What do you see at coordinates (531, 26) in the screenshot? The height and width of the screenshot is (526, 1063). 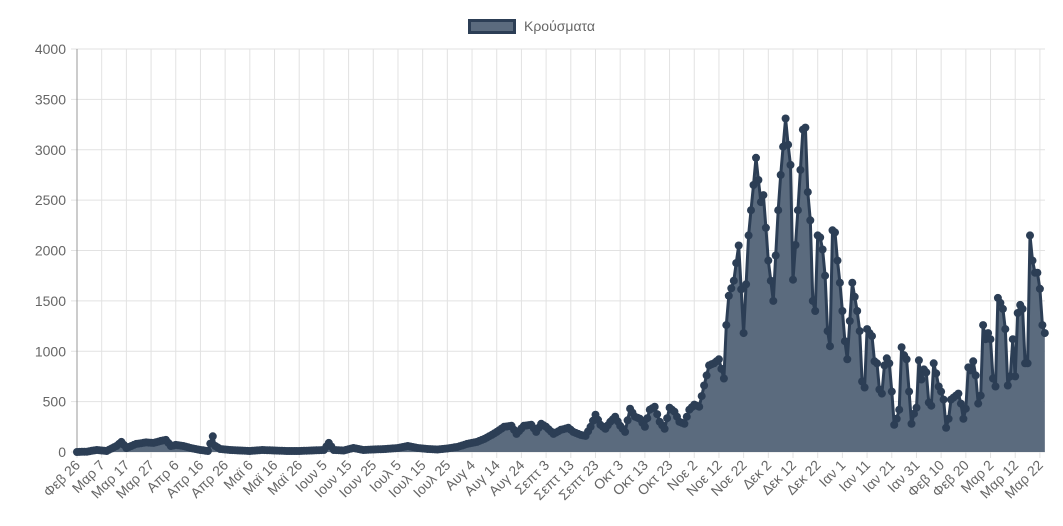 I see `chart-legend: Κρούσματα` at bounding box center [531, 26].